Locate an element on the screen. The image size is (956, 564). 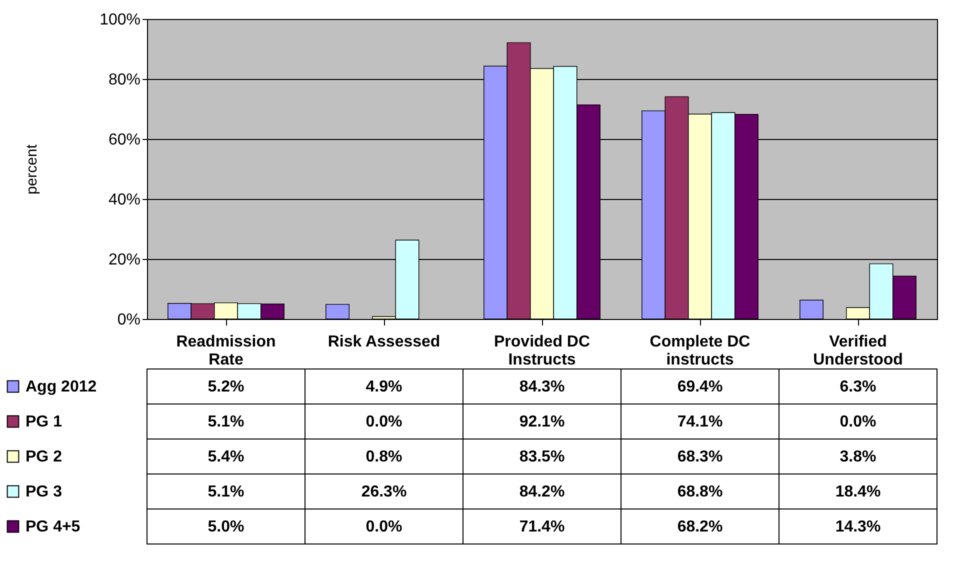
x-tick-label: Complete DC instructs is located at coordinates (700, 351).